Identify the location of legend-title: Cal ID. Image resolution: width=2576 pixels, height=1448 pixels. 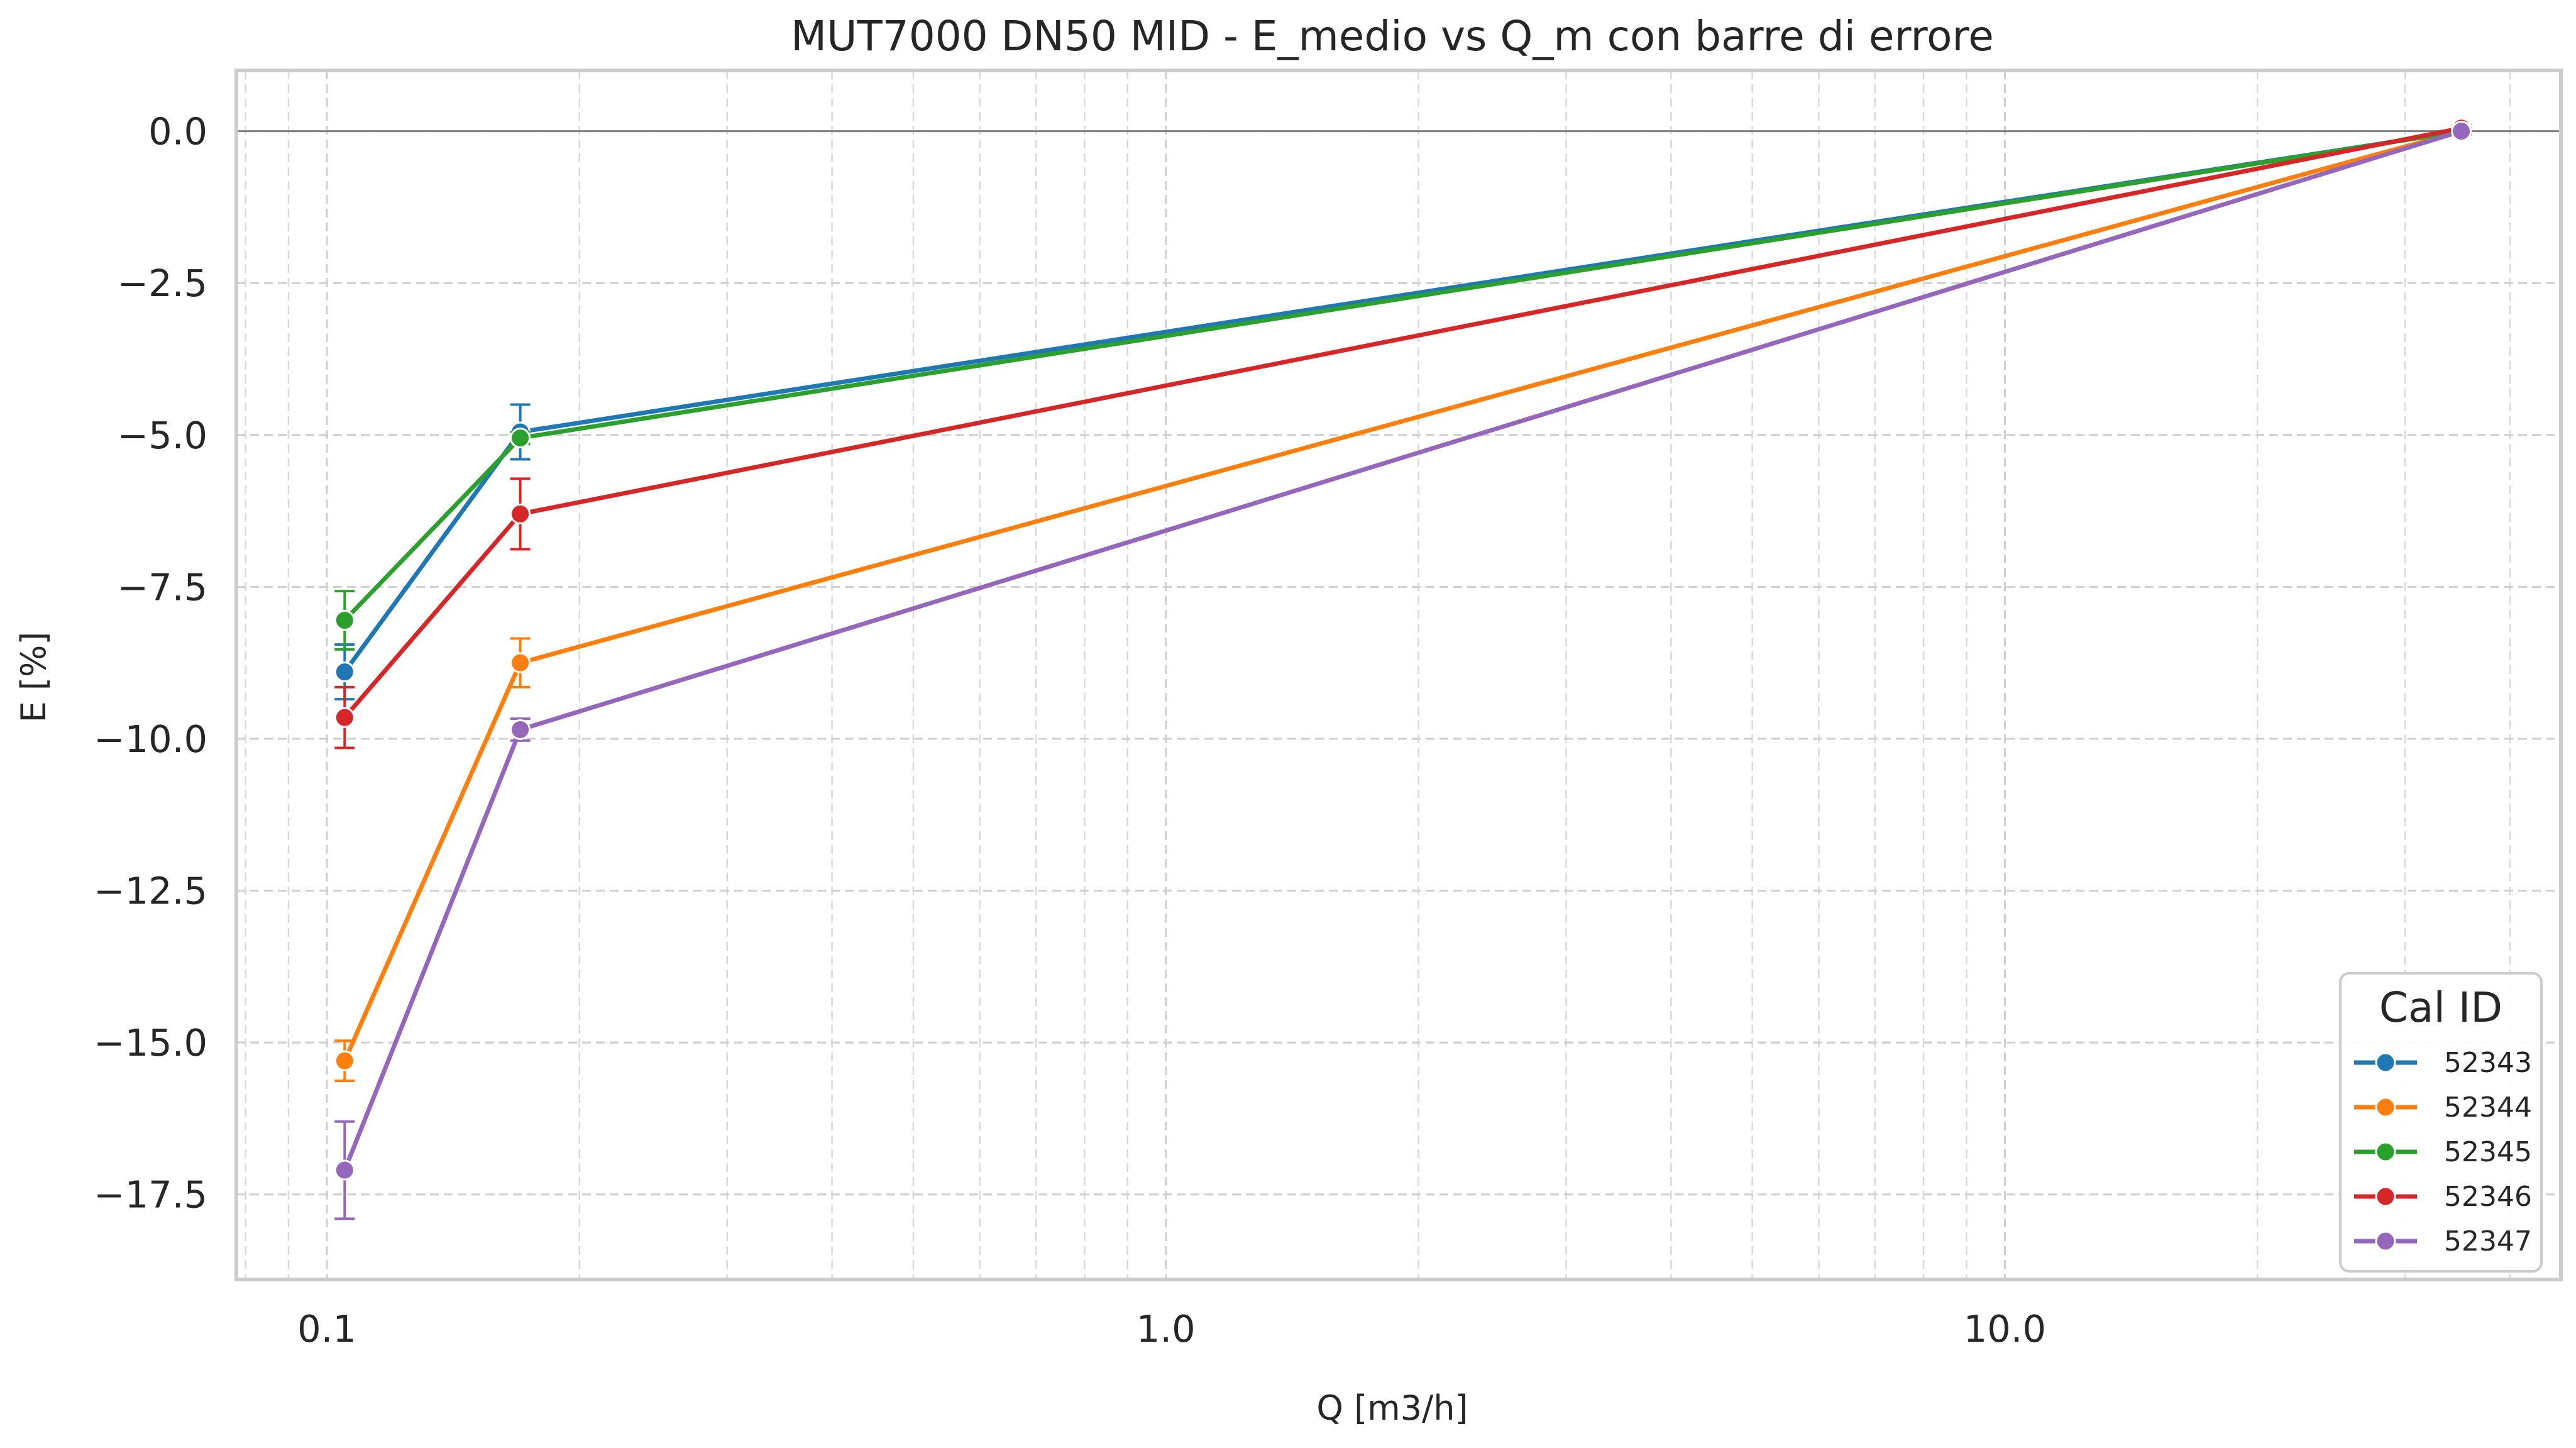
(2441, 1007).